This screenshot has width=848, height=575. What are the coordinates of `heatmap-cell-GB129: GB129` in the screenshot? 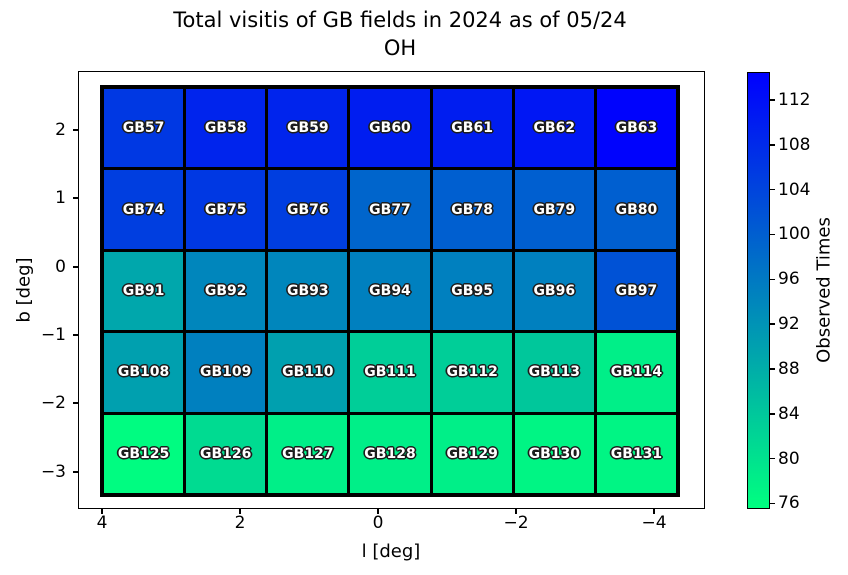 It's located at (472, 453).